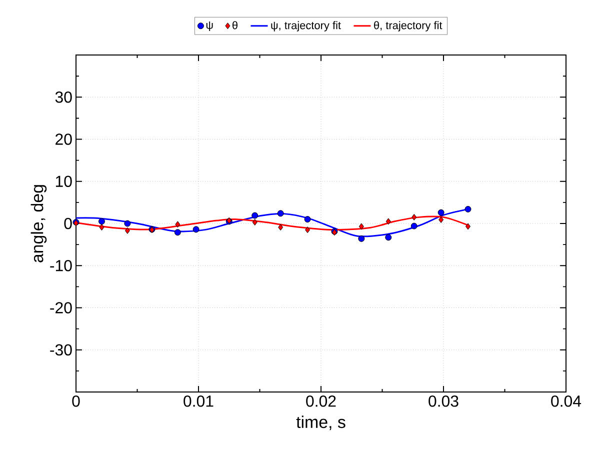 The height and width of the screenshot is (464, 589). What do you see at coordinates (408, 26) in the screenshot?
I see `legend-label: θ, trajectory fit` at bounding box center [408, 26].